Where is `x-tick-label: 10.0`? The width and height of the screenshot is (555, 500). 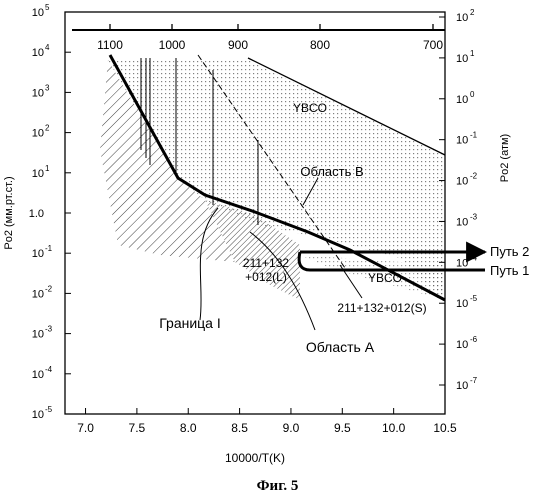
x-tick-label: 10.0 is located at coordinates (394, 428).